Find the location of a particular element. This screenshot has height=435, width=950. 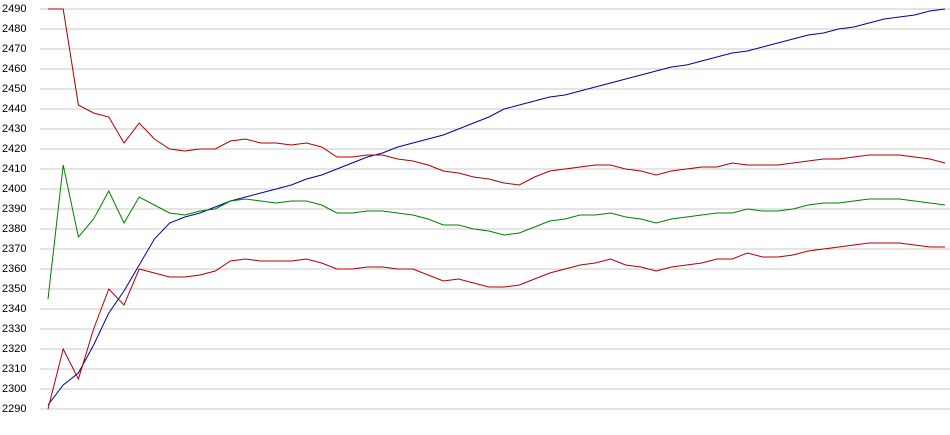

y-tick-label: 2360 is located at coordinates (14, 269).